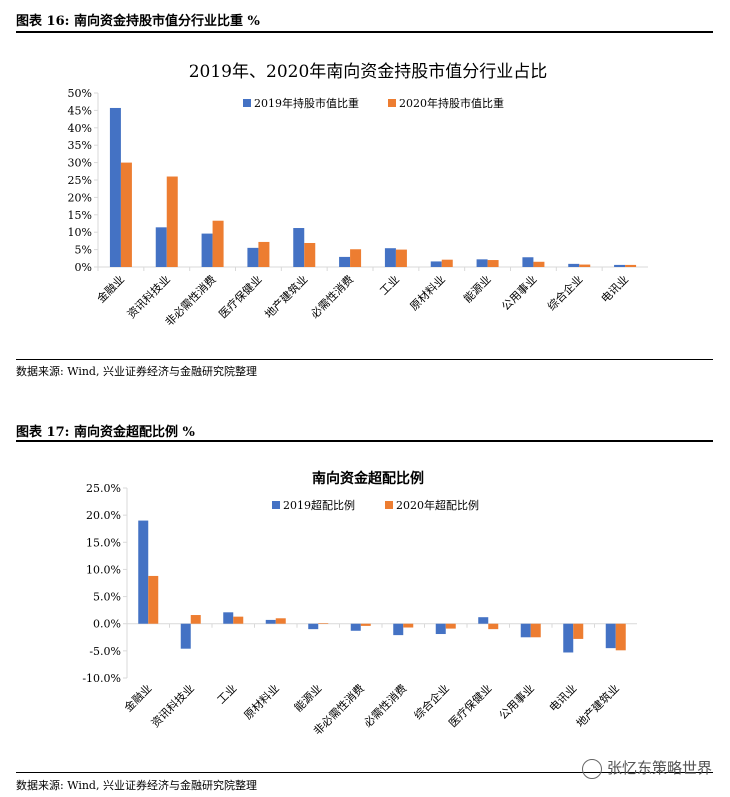 This screenshot has width=730, height=797. What do you see at coordinates (136, 371) in the screenshot?
I see `figure16-source: 数据来源: Wind, 兴业证券经济与金融研究院整理` at bounding box center [136, 371].